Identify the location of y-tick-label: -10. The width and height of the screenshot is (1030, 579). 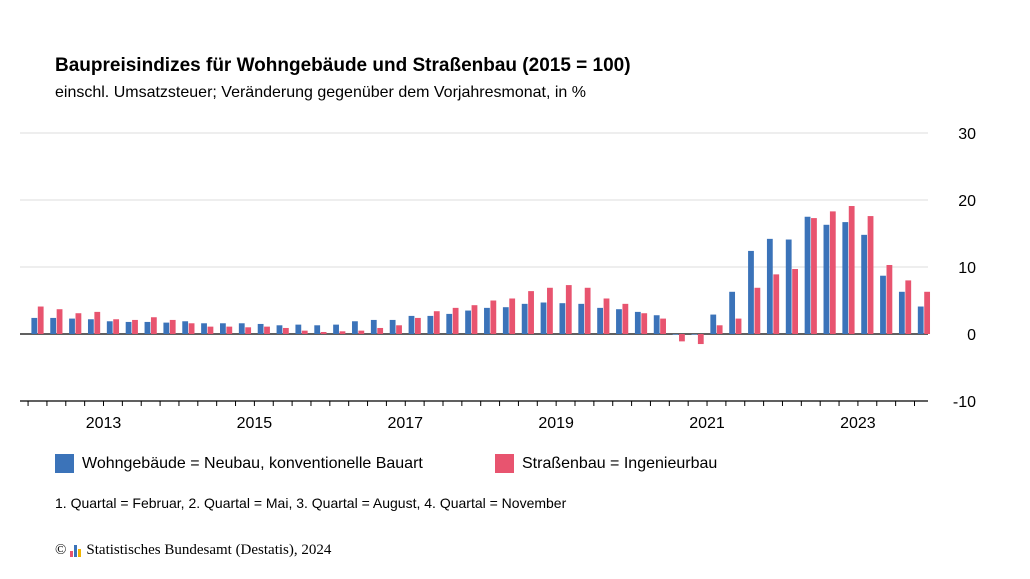
(964, 402).